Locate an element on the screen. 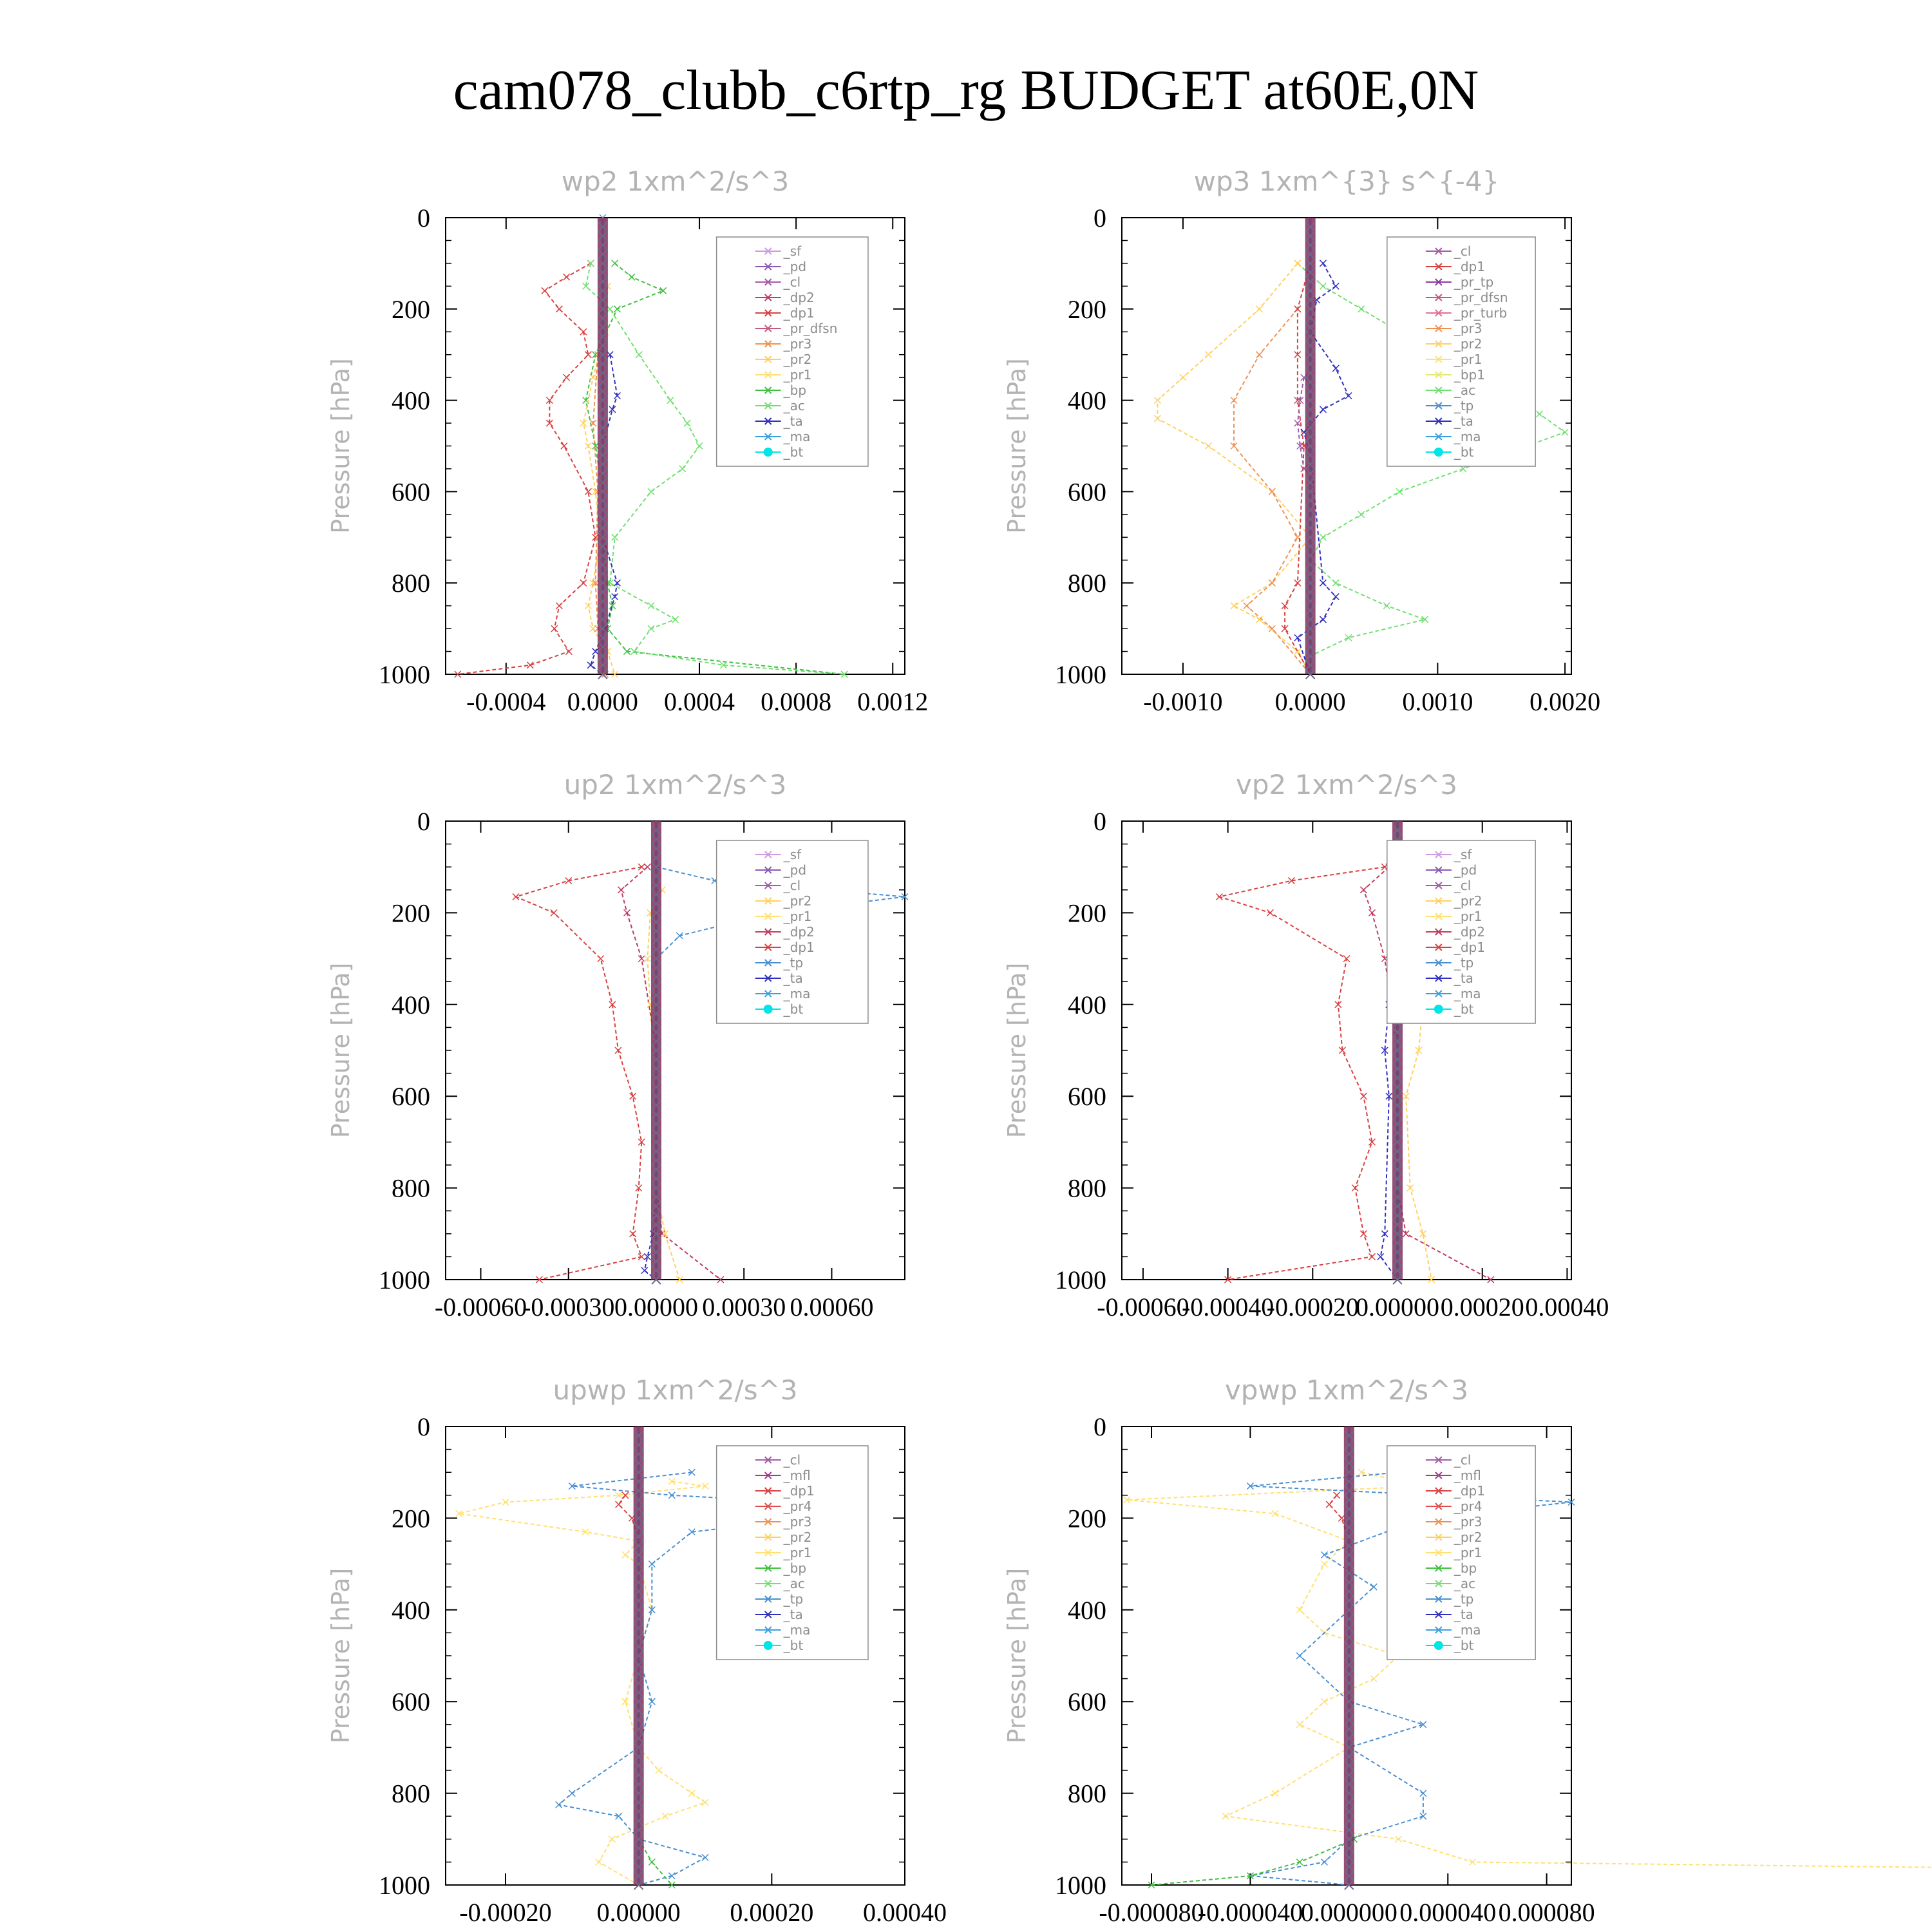 The image size is (1932, 1932). x-tick-label: 0.0020 is located at coordinates (1565, 701).